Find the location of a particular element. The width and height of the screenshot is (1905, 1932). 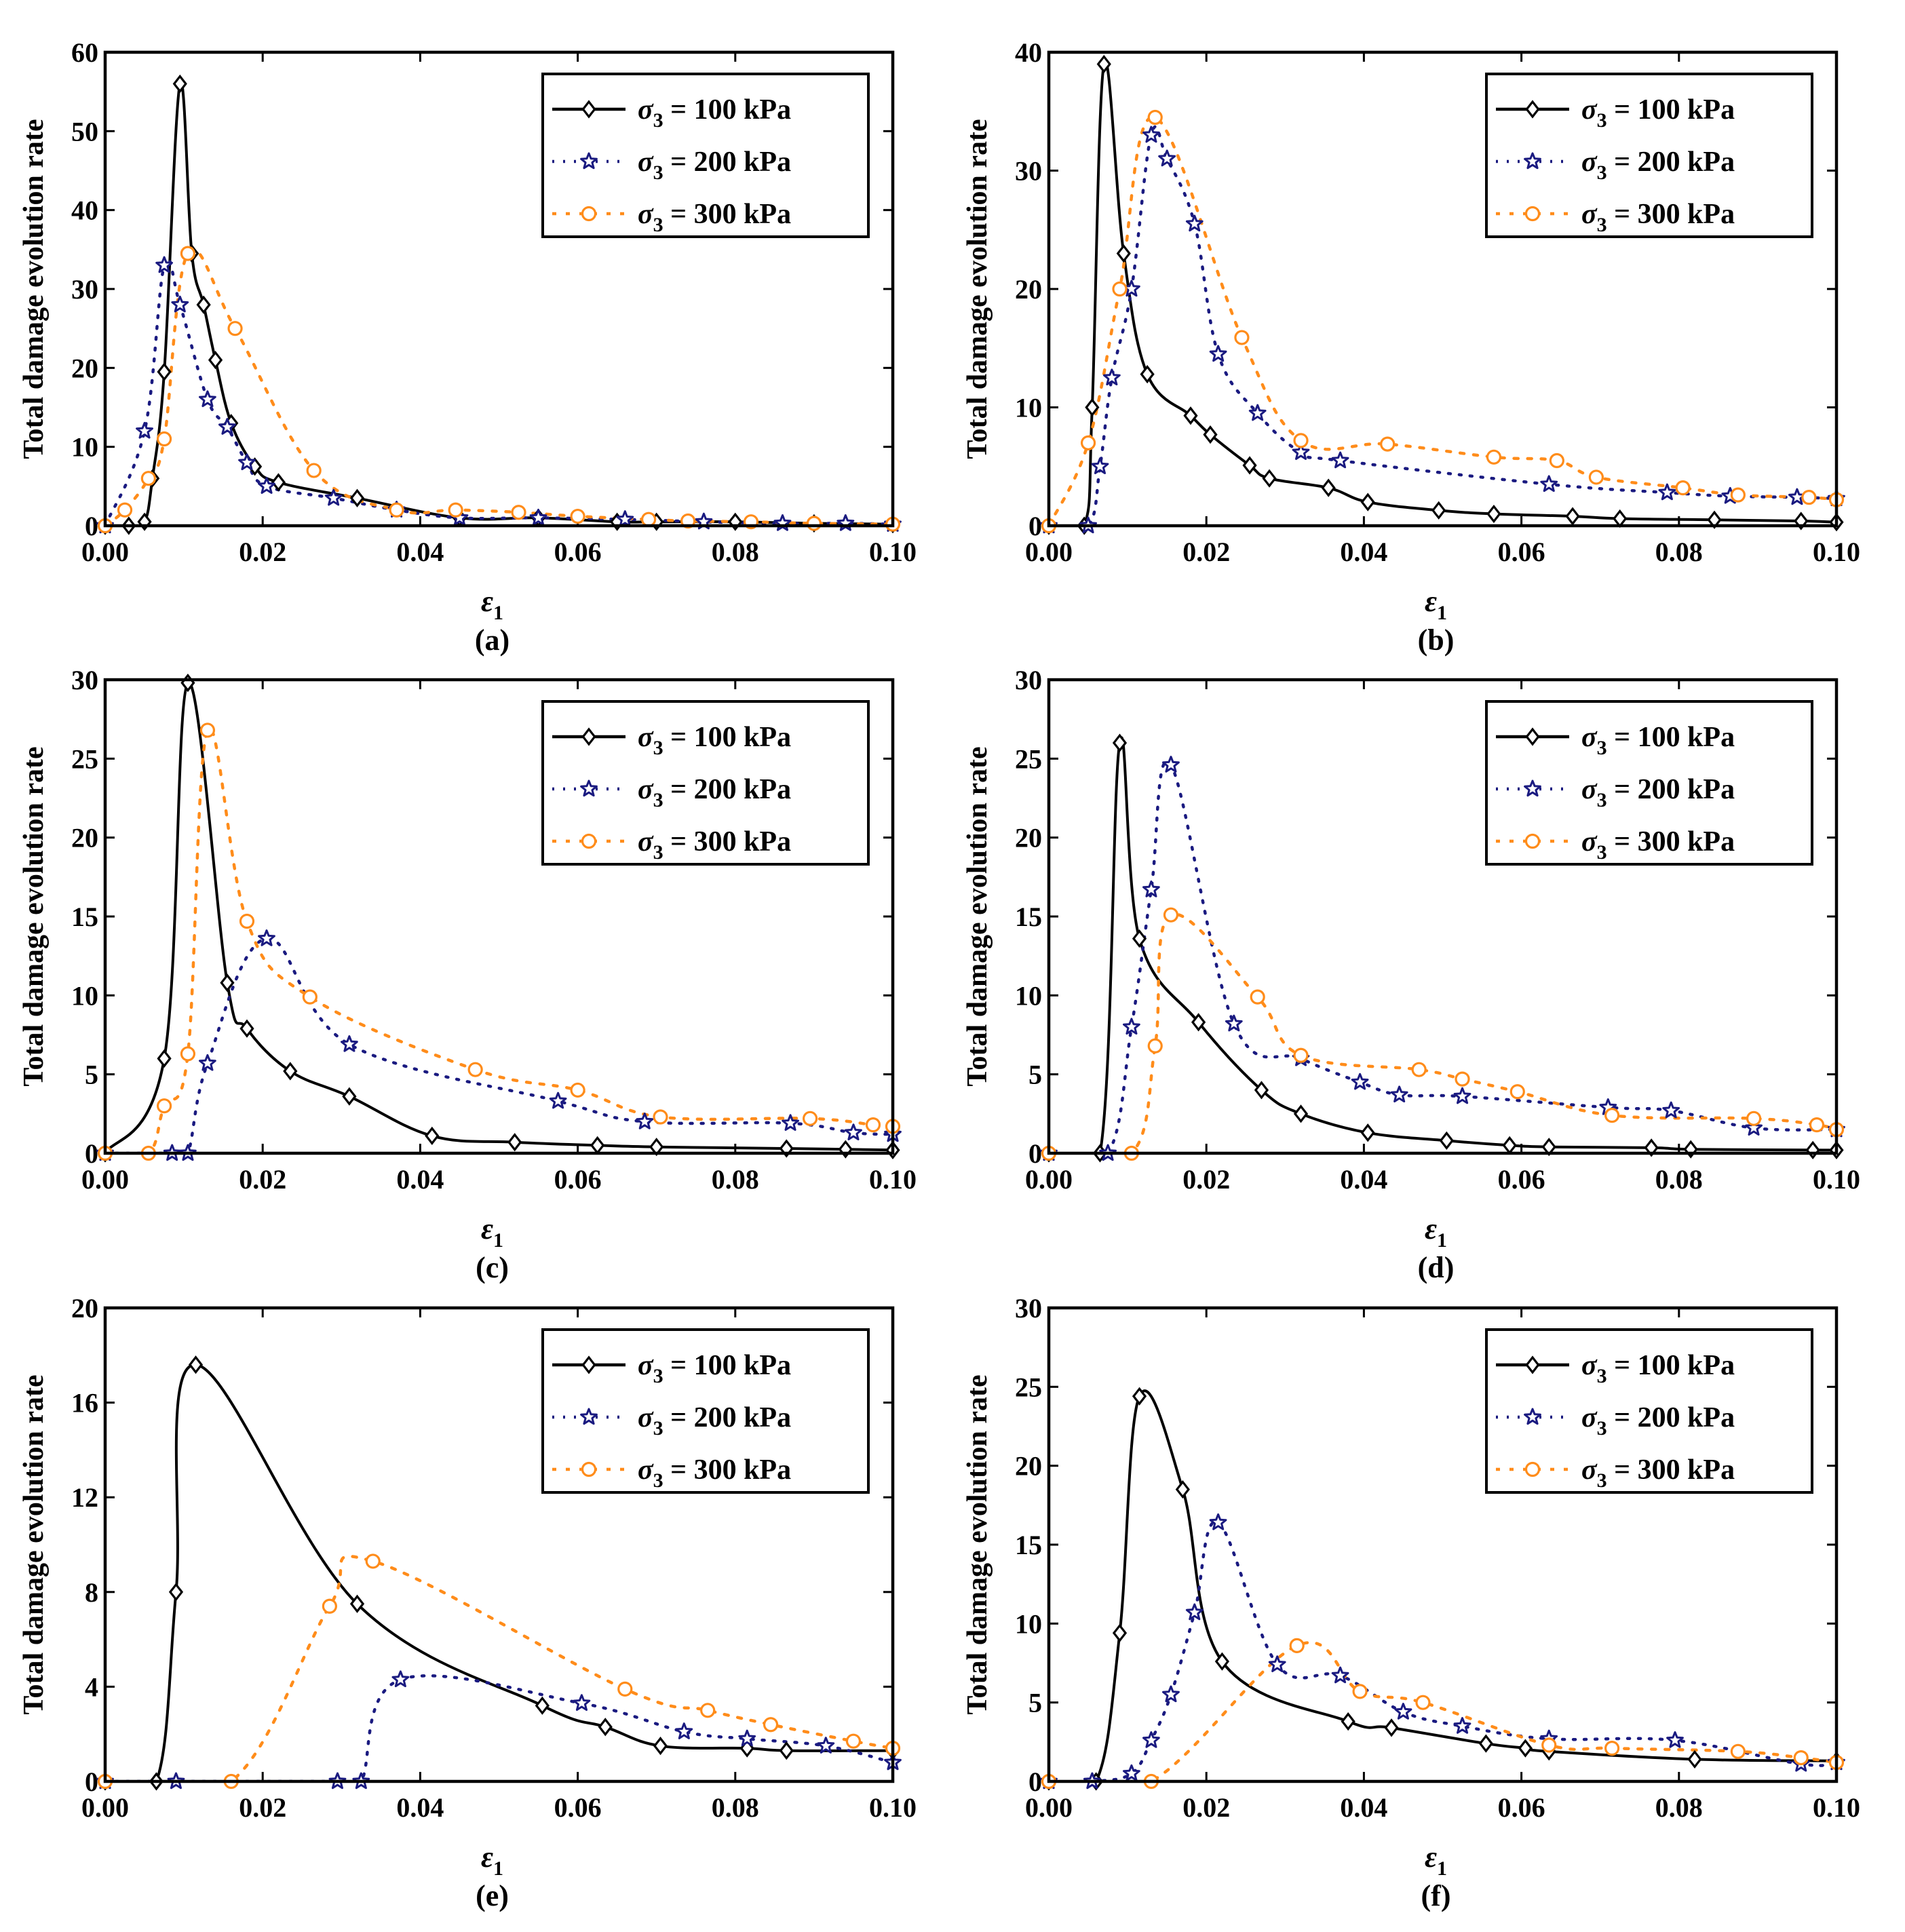

series-line-200kpa is located at coordinates (499, 1045).